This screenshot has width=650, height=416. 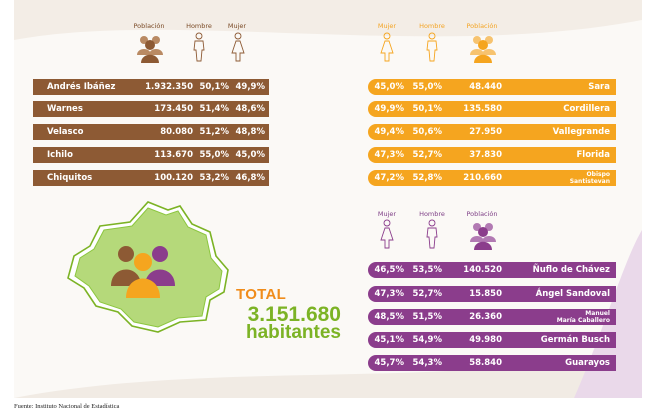 I want to click on left-row: Ichilo 113.670 55,0% 45,0%, so click(x=151, y=155).